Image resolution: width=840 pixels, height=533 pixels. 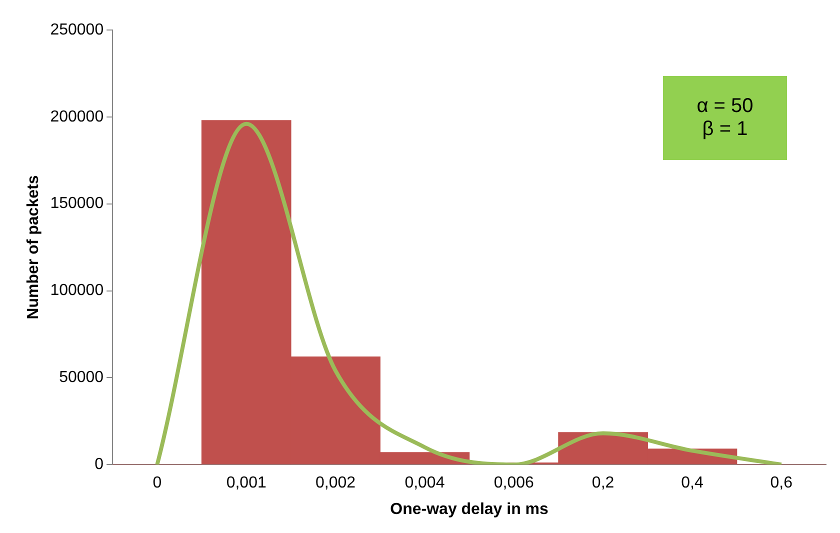 What do you see at coordinates (514, 483) in the screenshot?
I see `x-tick-label: 0,006` at bounding box center [514, 483].